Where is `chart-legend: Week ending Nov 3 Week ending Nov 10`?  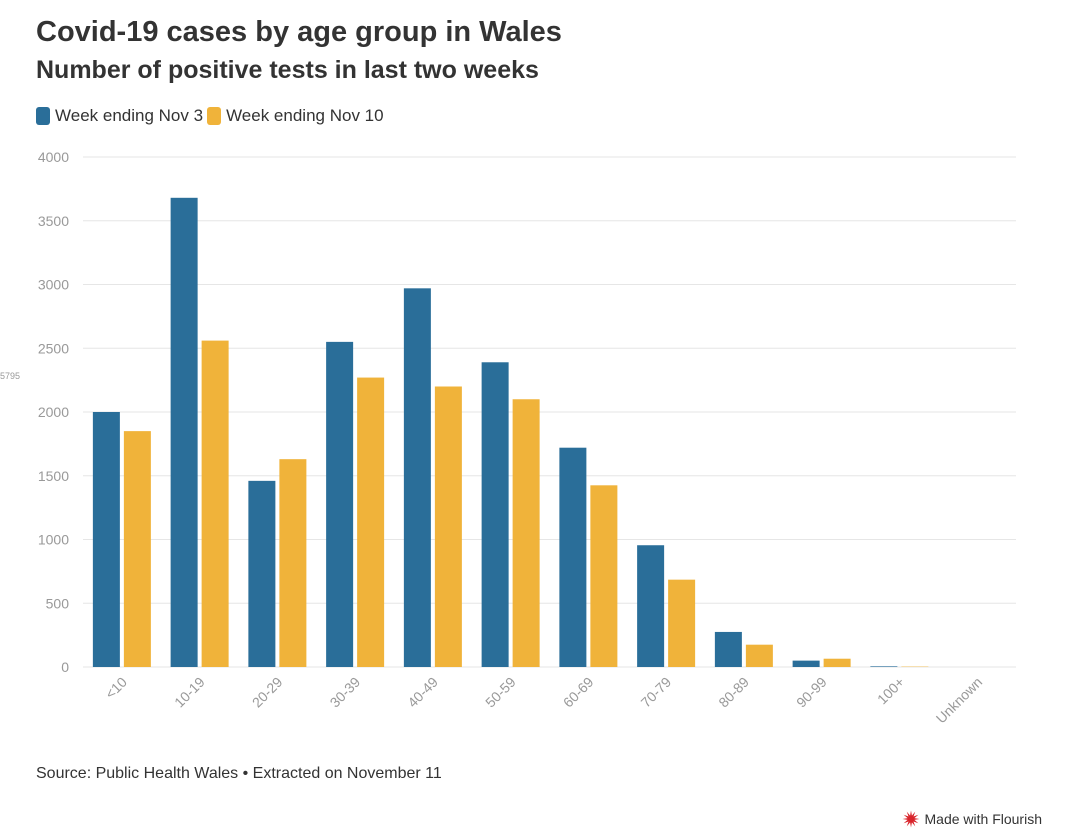
chart-legend: Week ending Nov 3 Week ending Nov 10 is located at coordinates (212, 116).